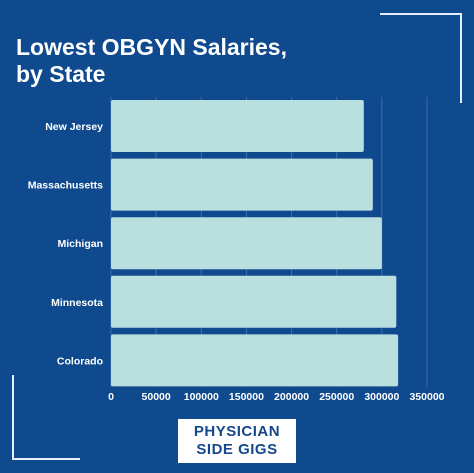 Image resolution: width=474 pixels, height=473 pixels. Describe the element at coordinates (156, 397) in the screenshot. I see `x-tick-label: 50000` at that location.